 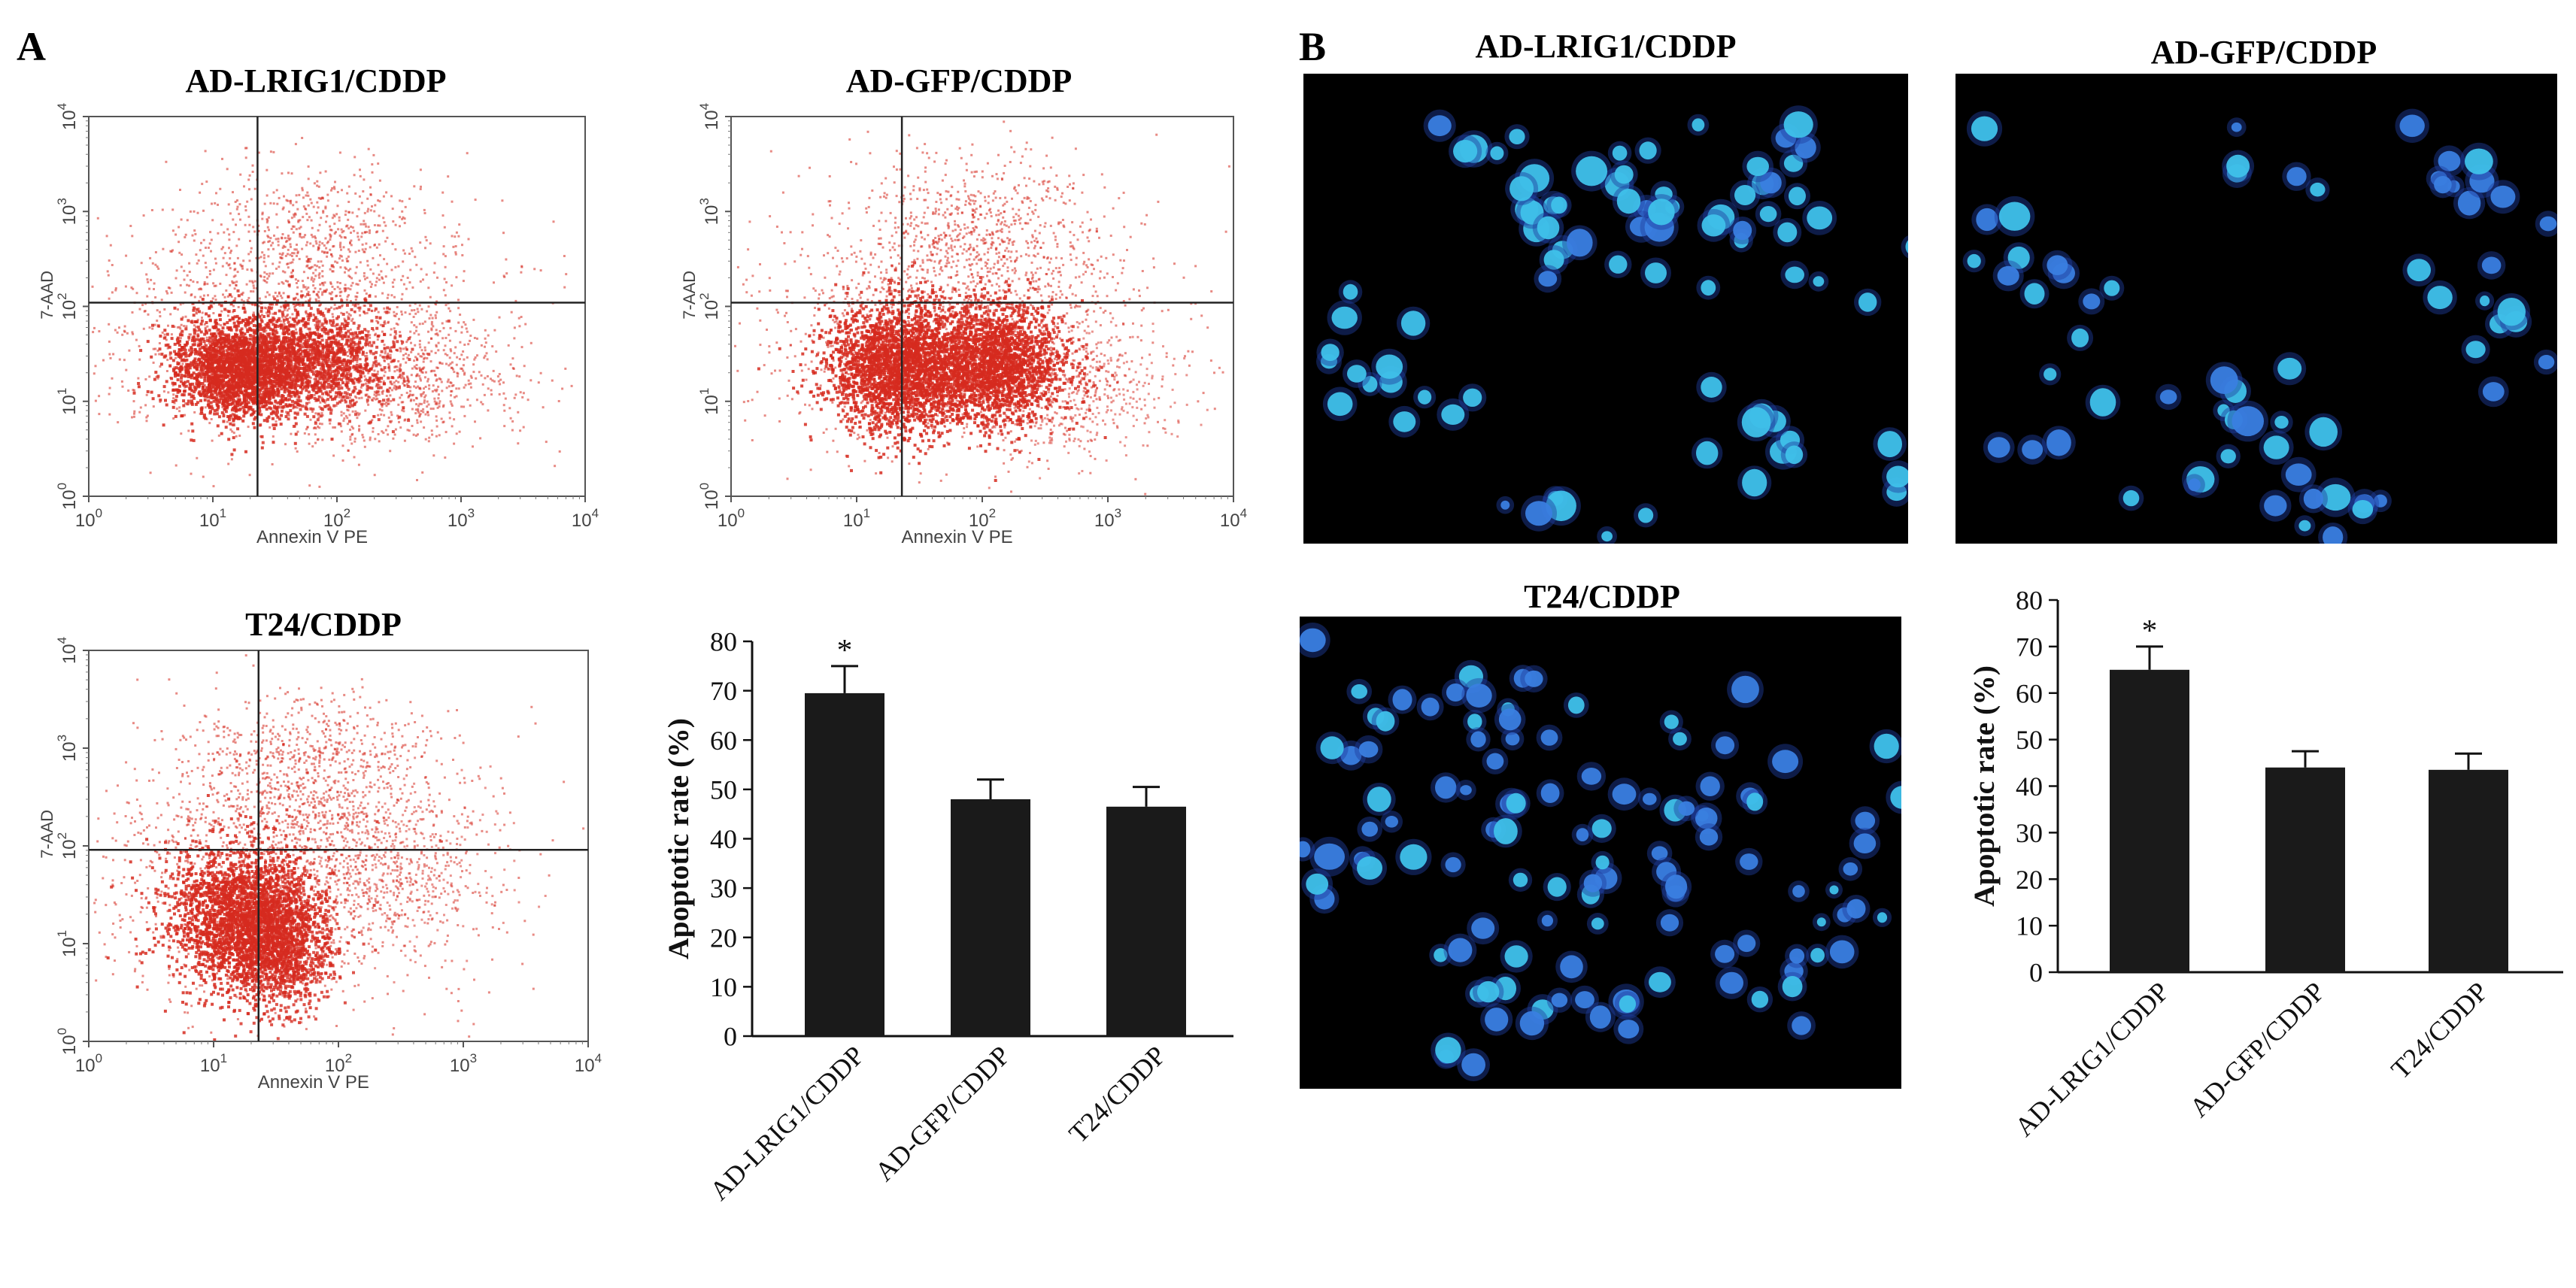 What do you see at coordinates (1602, 596) in the screenshot?
I see `micro-title-t24: T24/CDDP` at bounding box center [1602, 596].